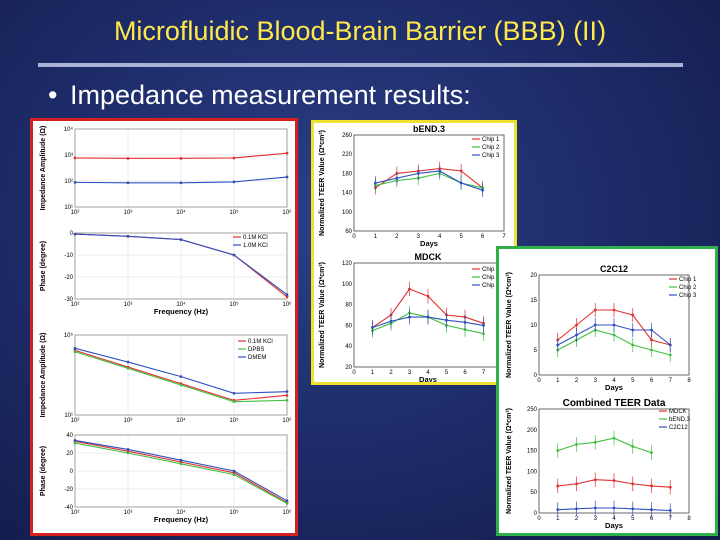  Describe the element at coordinates (447, 373) in the screenshot. I see `x-tick-label: 5` at that location.